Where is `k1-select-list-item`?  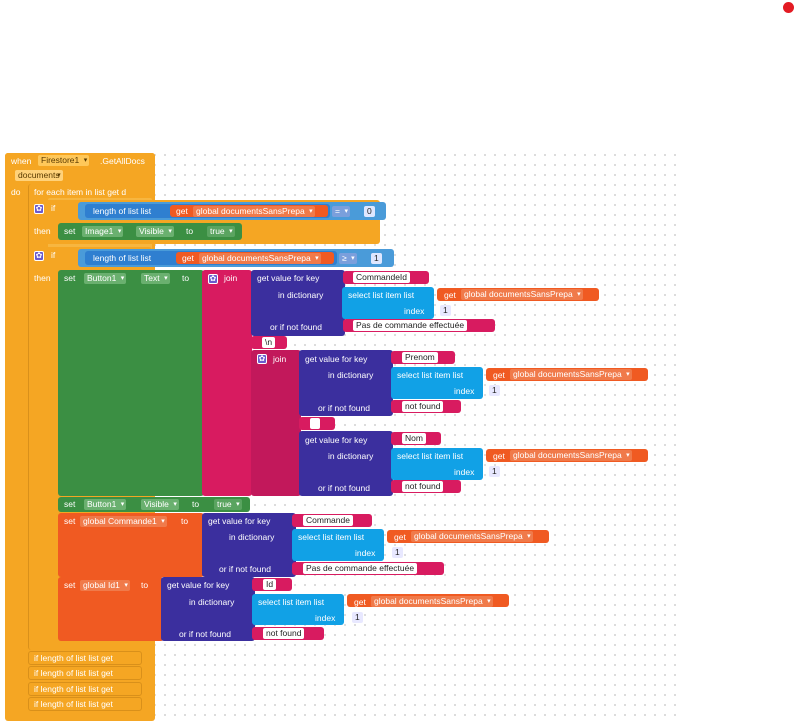
k1-select-list-item is located at coordinates (388, 303).